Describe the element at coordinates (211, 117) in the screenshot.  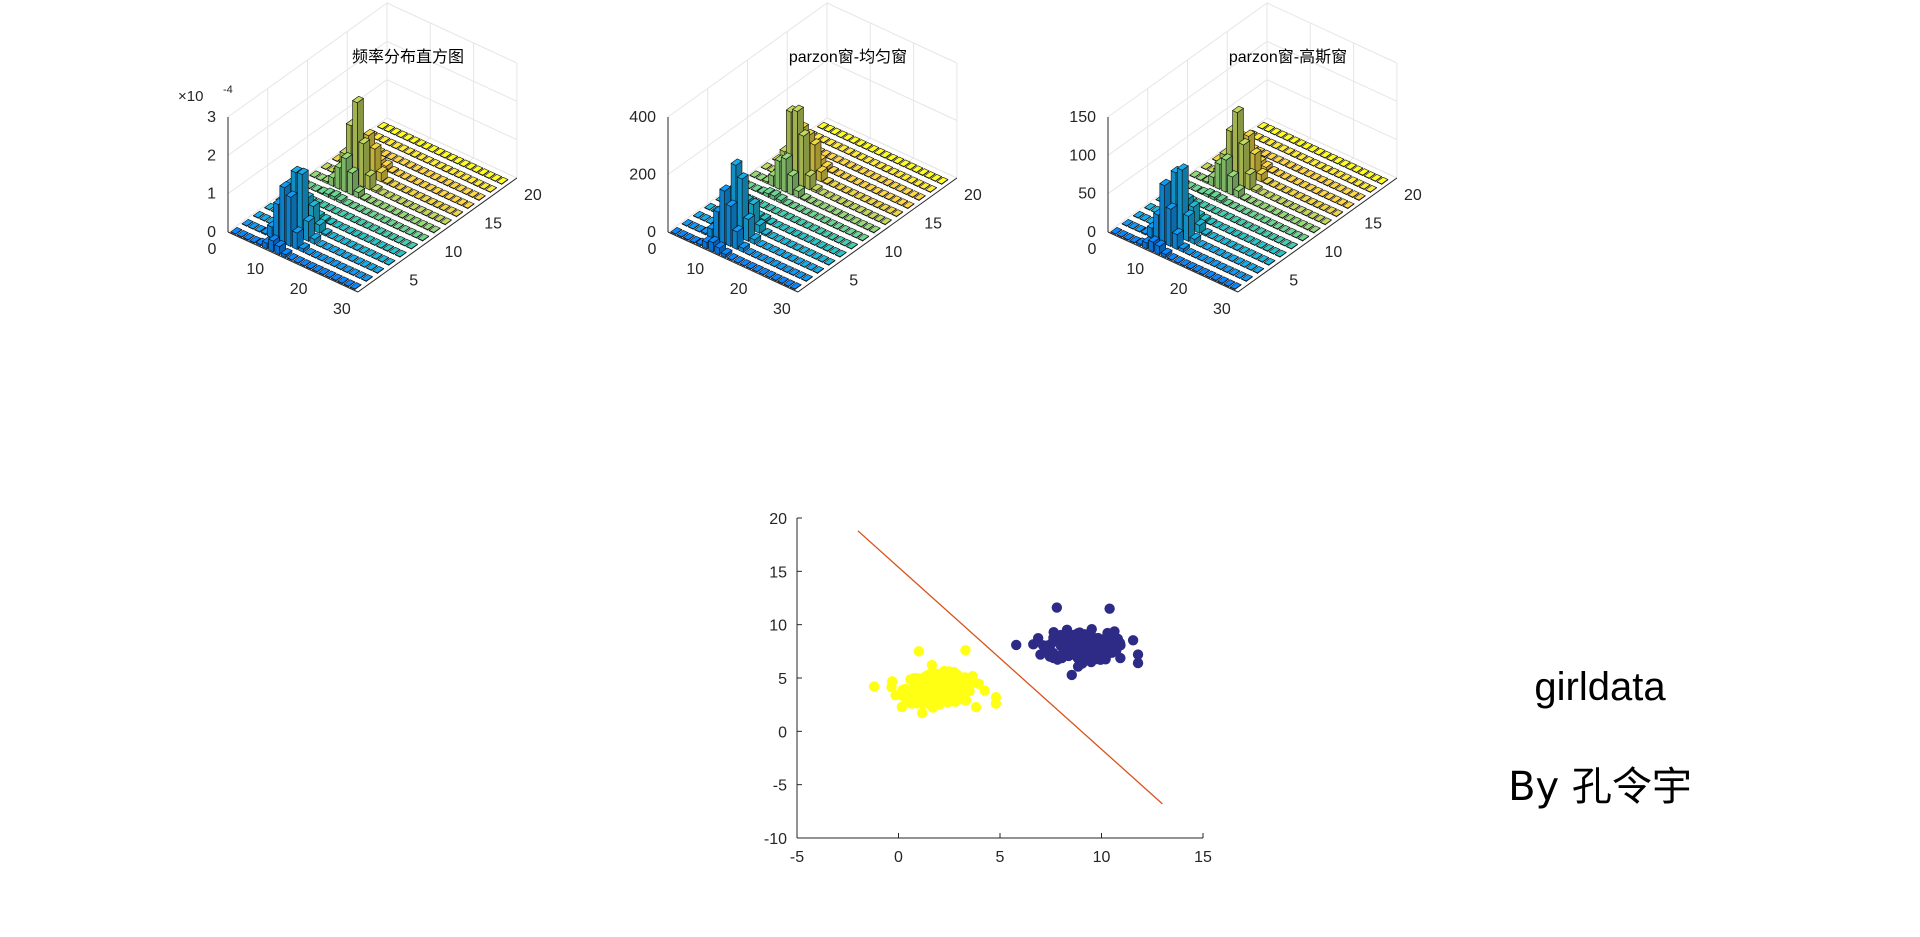
I see `z-tick-label: 3` at that location.